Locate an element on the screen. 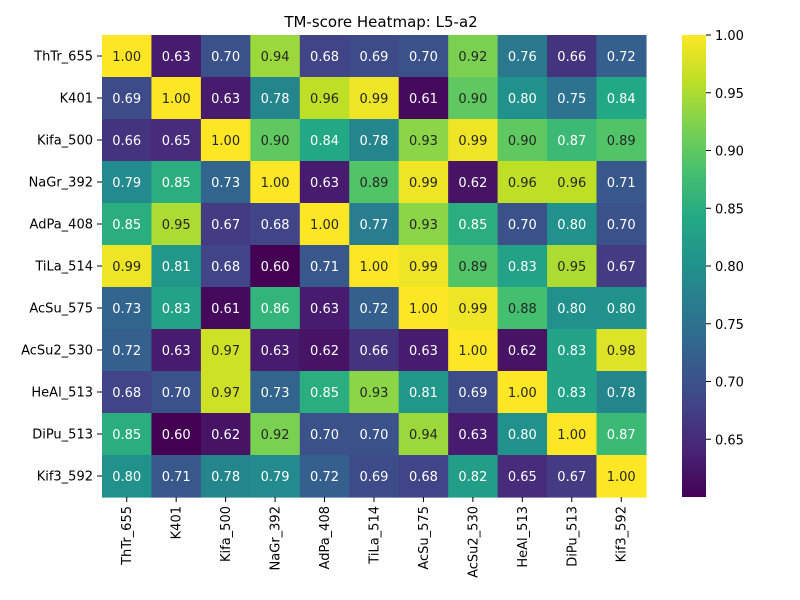 Image resolution: width=800 pixels, height=600 pixels. y-tick-label: ThTr_655 is located at coordinates (63, 57).